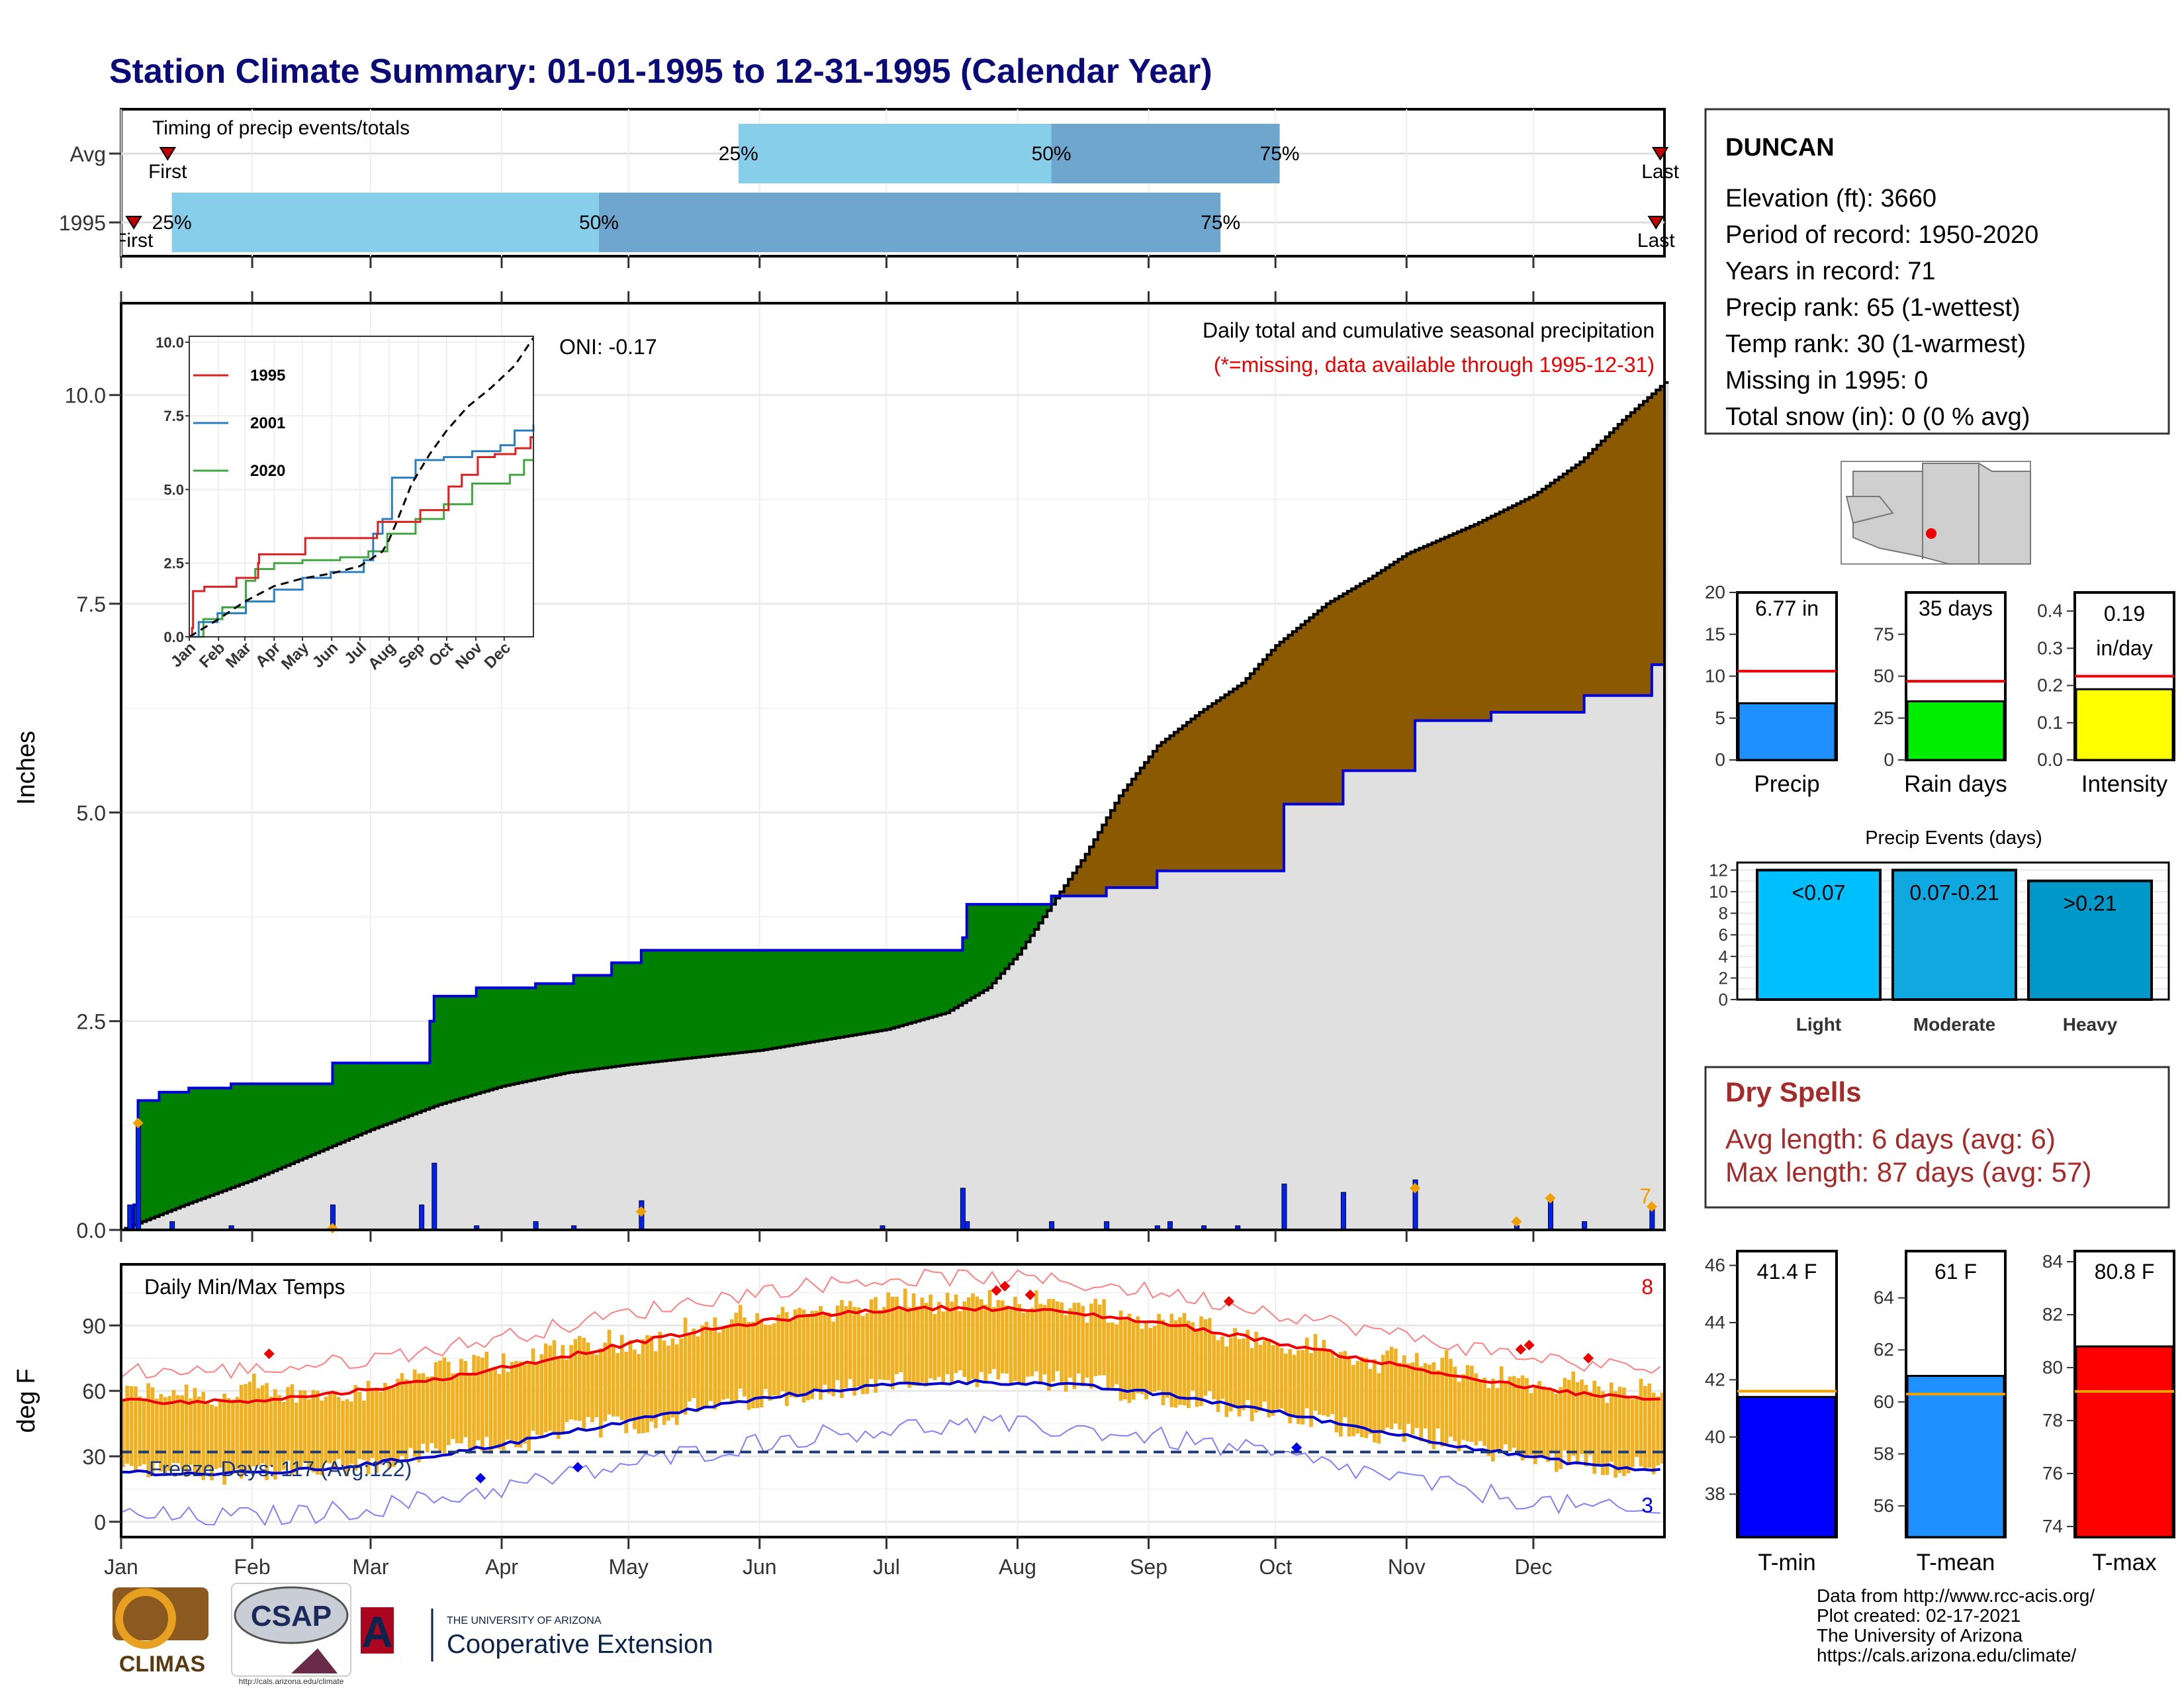  Describe the element at coordinates (361, 537) in the screenshot. I see `inset-series-1995` at that location.